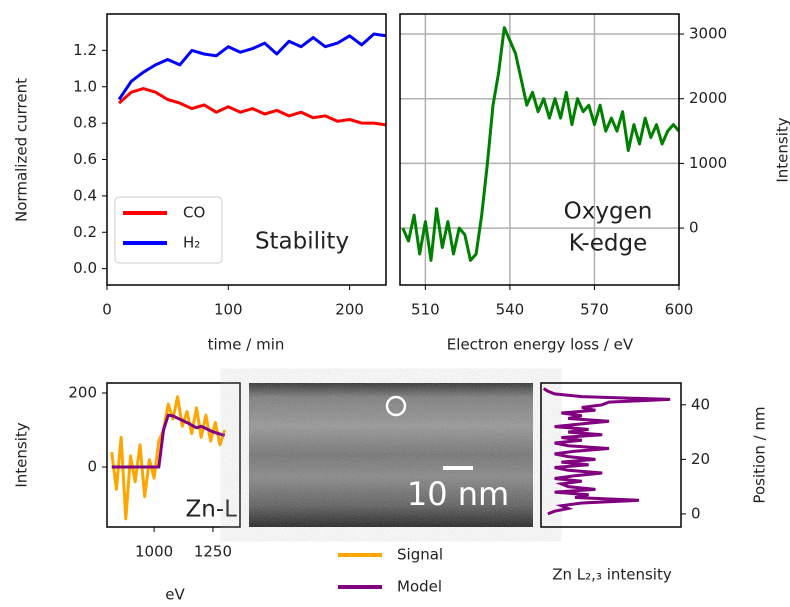 The height and width of the screenshot is (607, 790). I want to click on y-tick-label: 1.2, so click(85, 50).